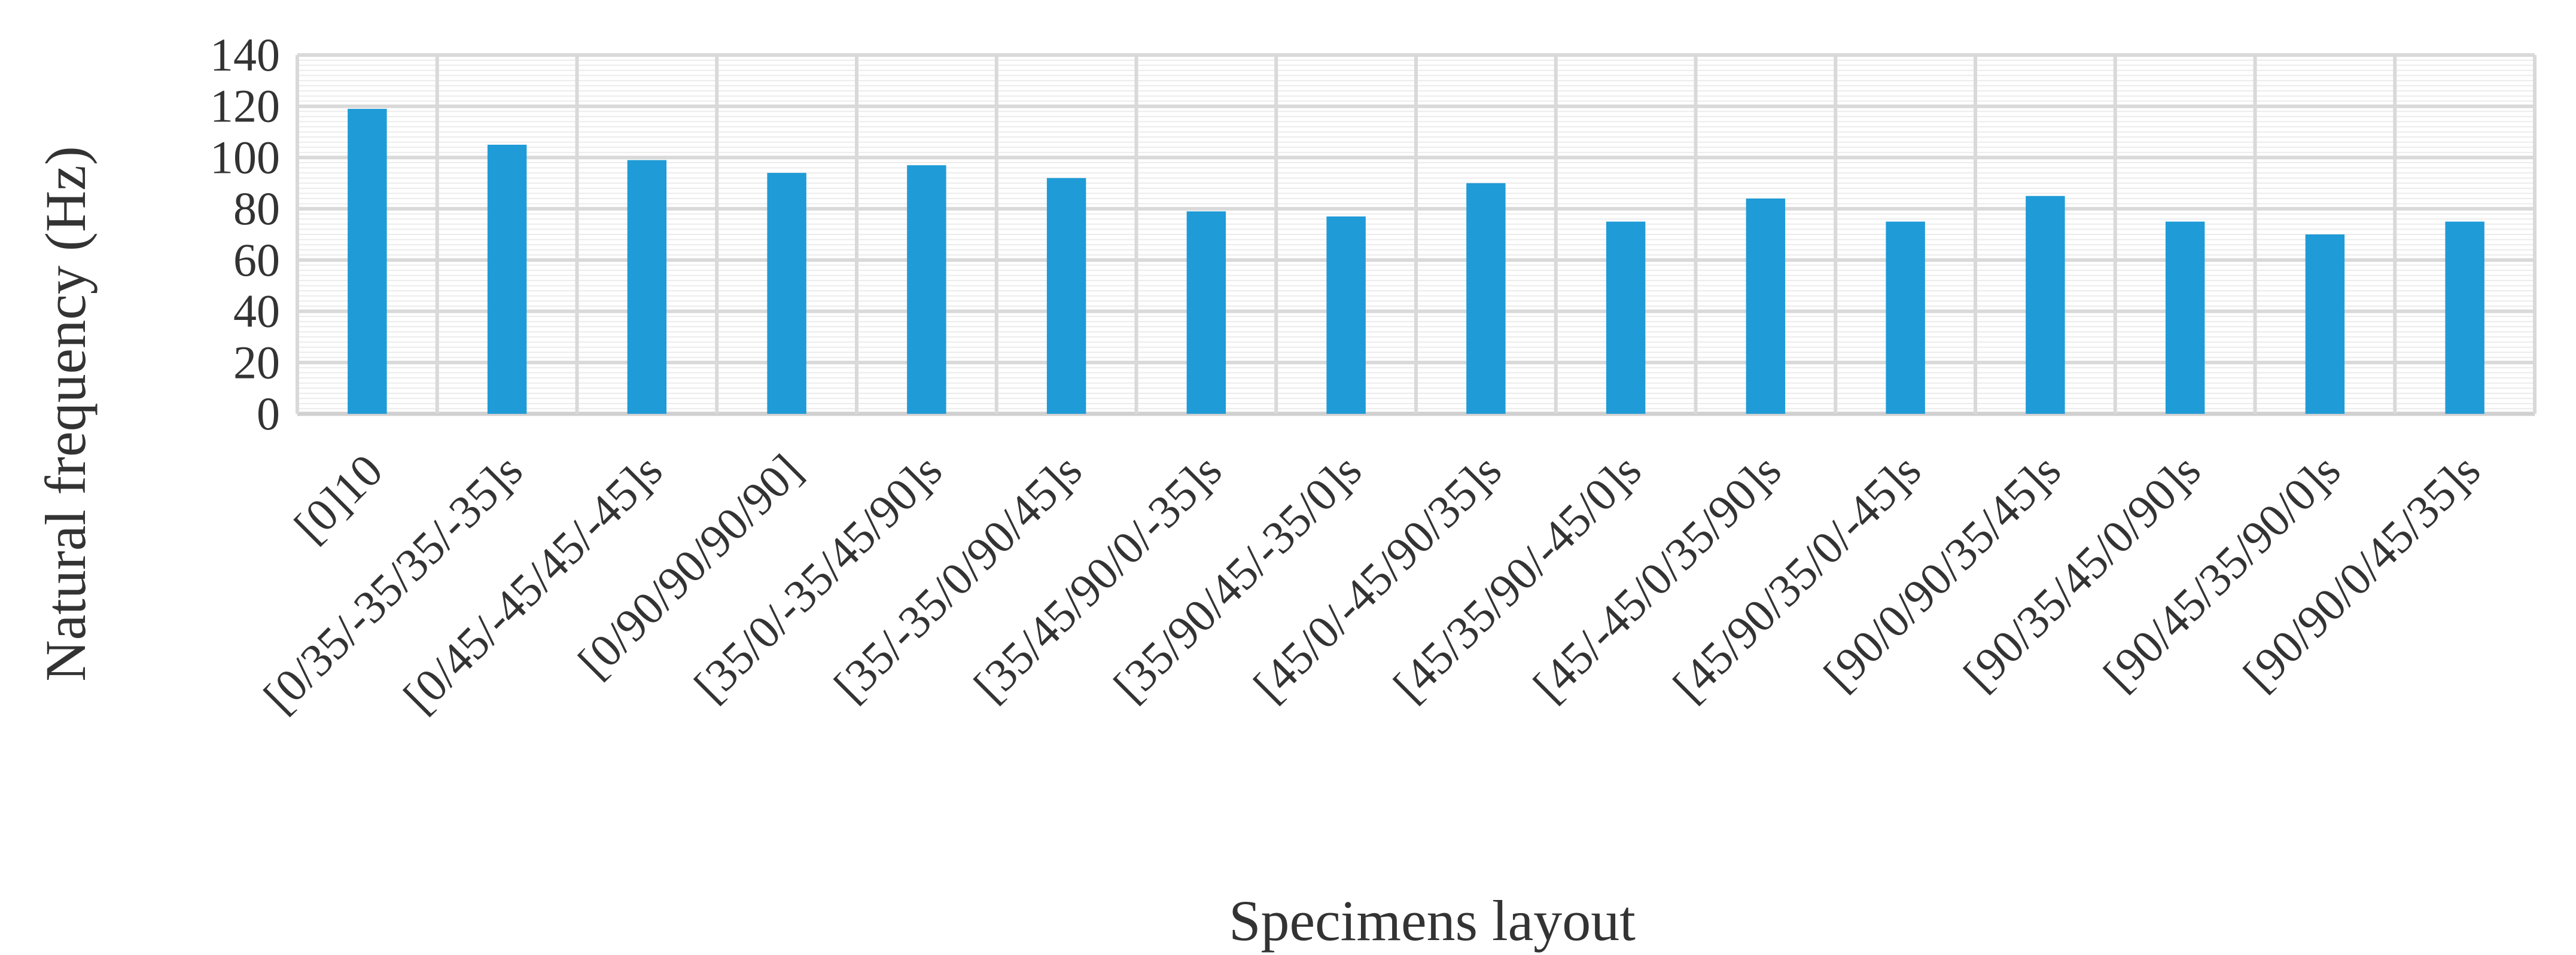  What do you see at coordinates (958, 578) in the screenshot?
I see `x-category-label: [35/-35/0/90/45]s` at bounding box center [958, 578].